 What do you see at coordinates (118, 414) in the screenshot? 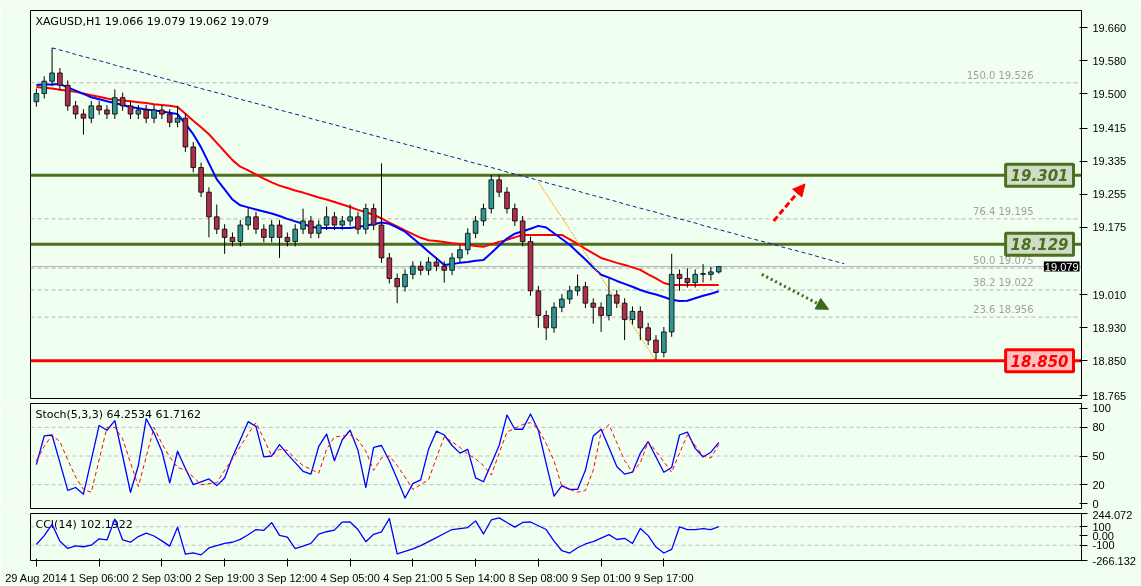
I see `chart-title: Stoch(5,3,3) 64.2534 61.7162` at bounding box center [118, 414].